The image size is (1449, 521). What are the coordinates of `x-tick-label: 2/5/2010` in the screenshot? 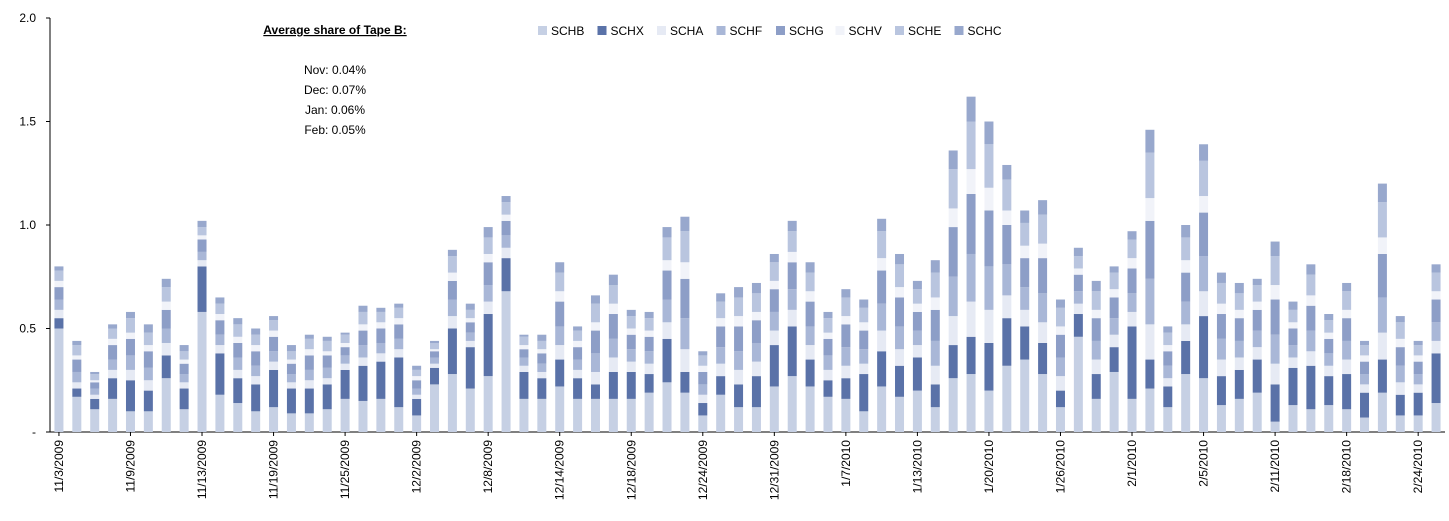 It's located at (1204, 463).